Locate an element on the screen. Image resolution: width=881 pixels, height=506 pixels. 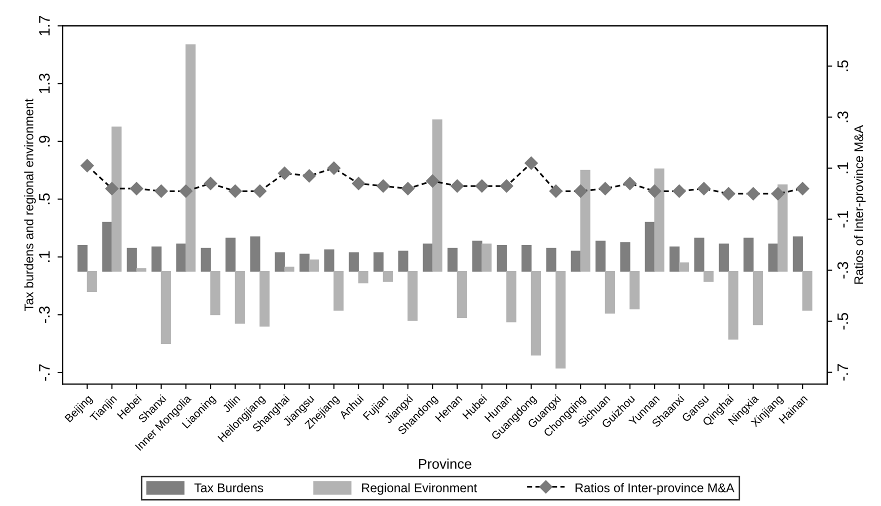
y2-tick-label: .1 is located at coordinates (843, 168).